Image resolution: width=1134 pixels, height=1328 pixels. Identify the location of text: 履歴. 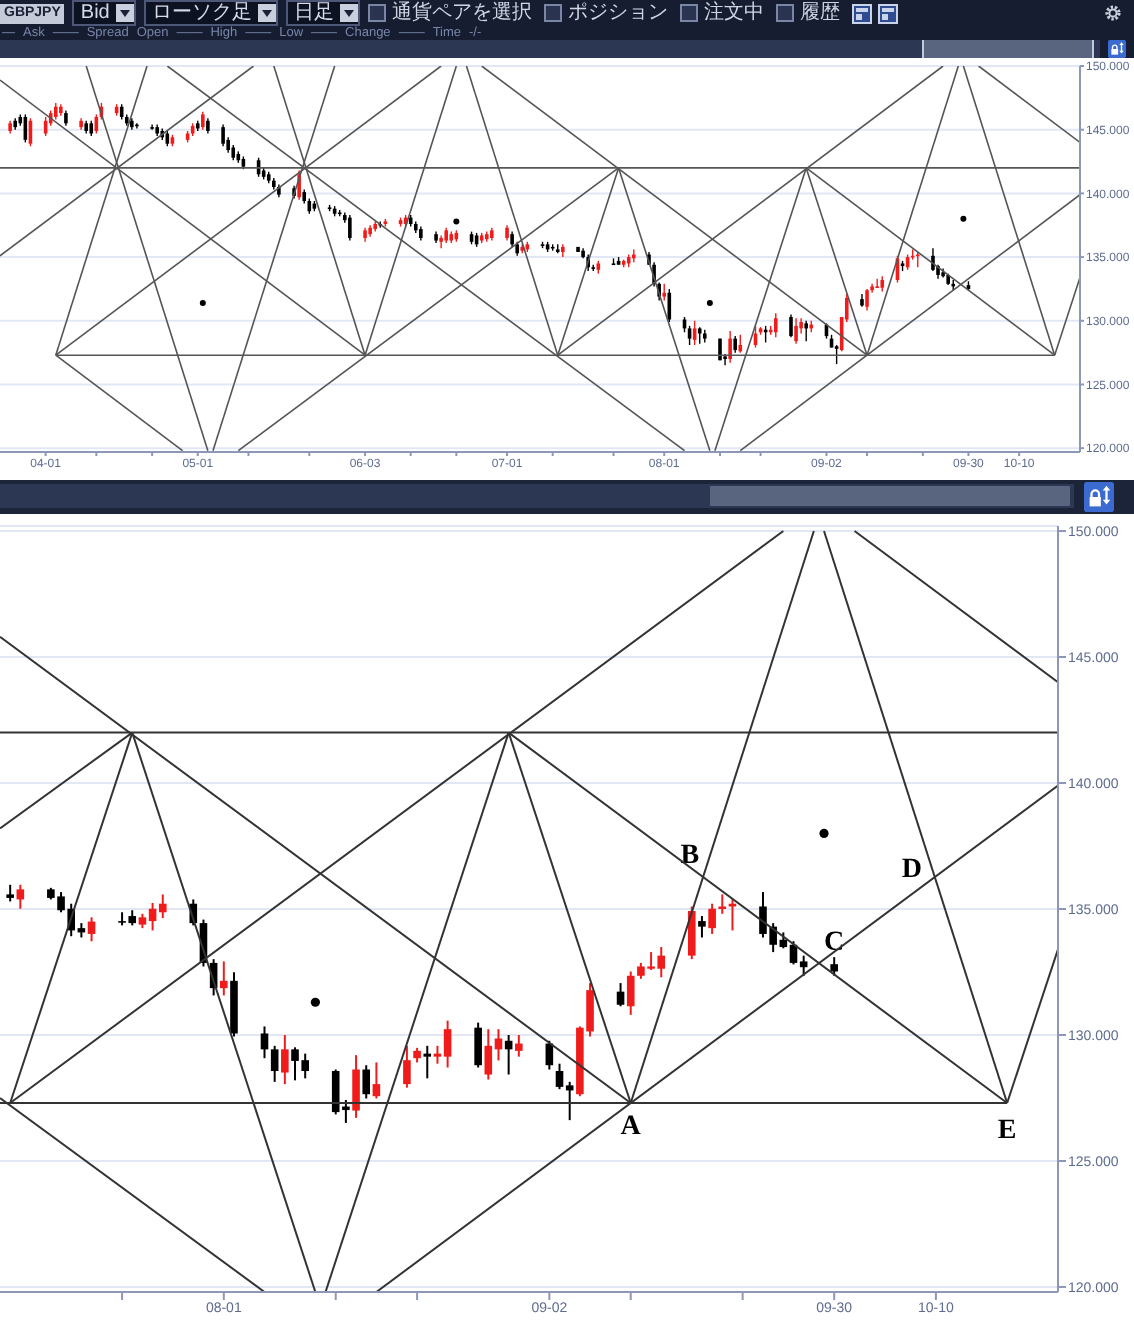
(819, 13).